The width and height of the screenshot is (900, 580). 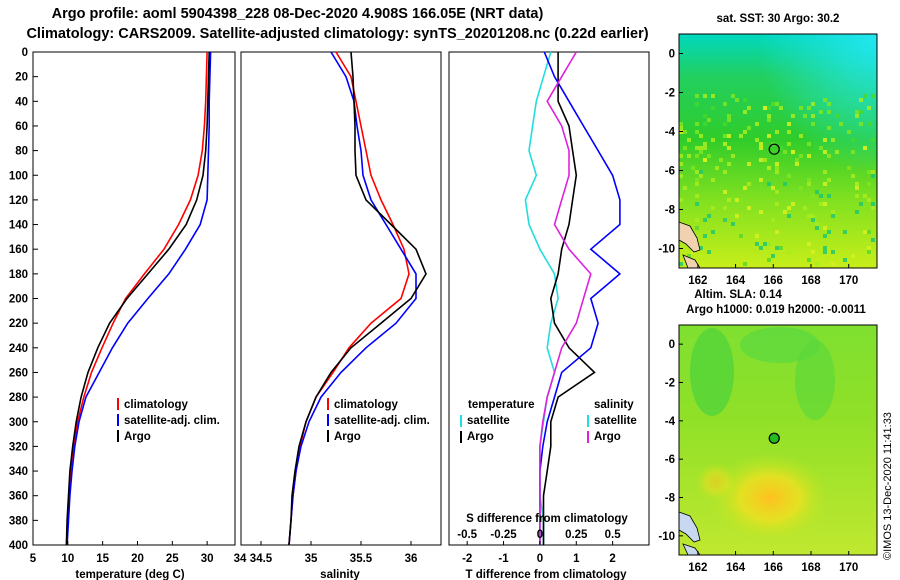 What do you see at coordinates (773, 281) in the screenshot?
I see `map-x-tick-label: 166` at bounding box center [773, 281].